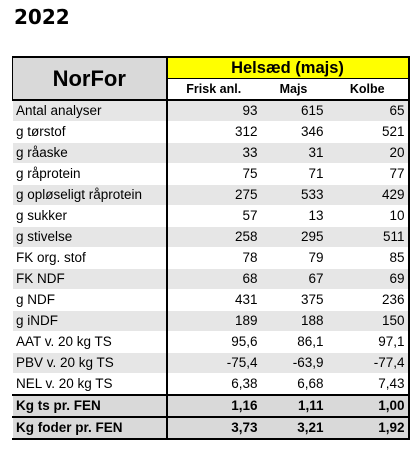  I want to click on row-label: NEL v. 20 kg TS, so click(89, 384).